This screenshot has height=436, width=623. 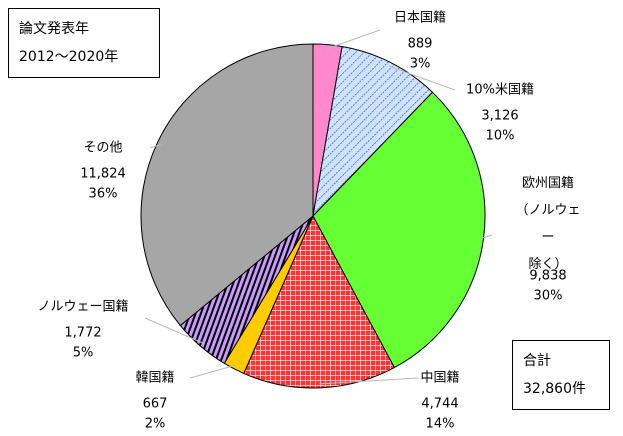 I want to click on note-title: 論文発表年, so click(x=54, y=29).